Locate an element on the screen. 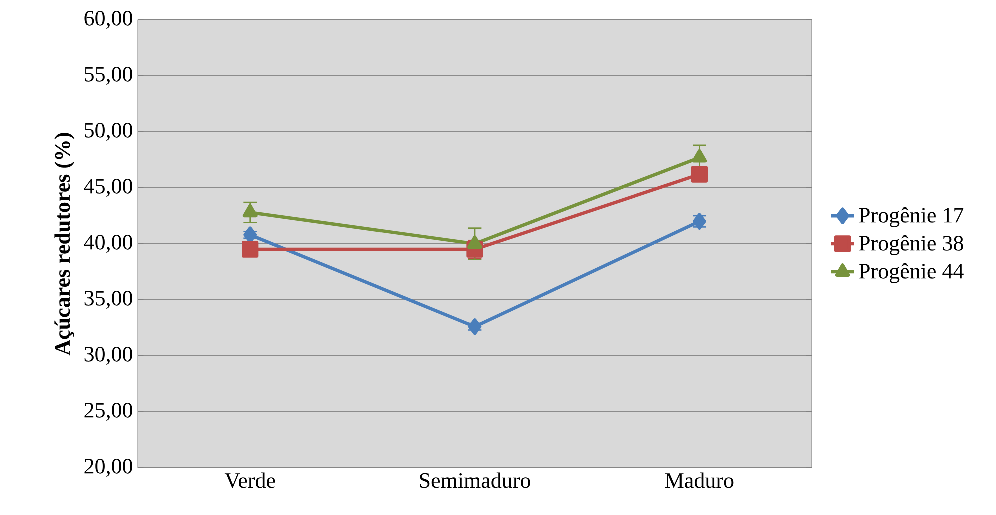 This screenshot has width=996, height=515. y-tick-label: 55,00 is located at coordinates (108, 76).